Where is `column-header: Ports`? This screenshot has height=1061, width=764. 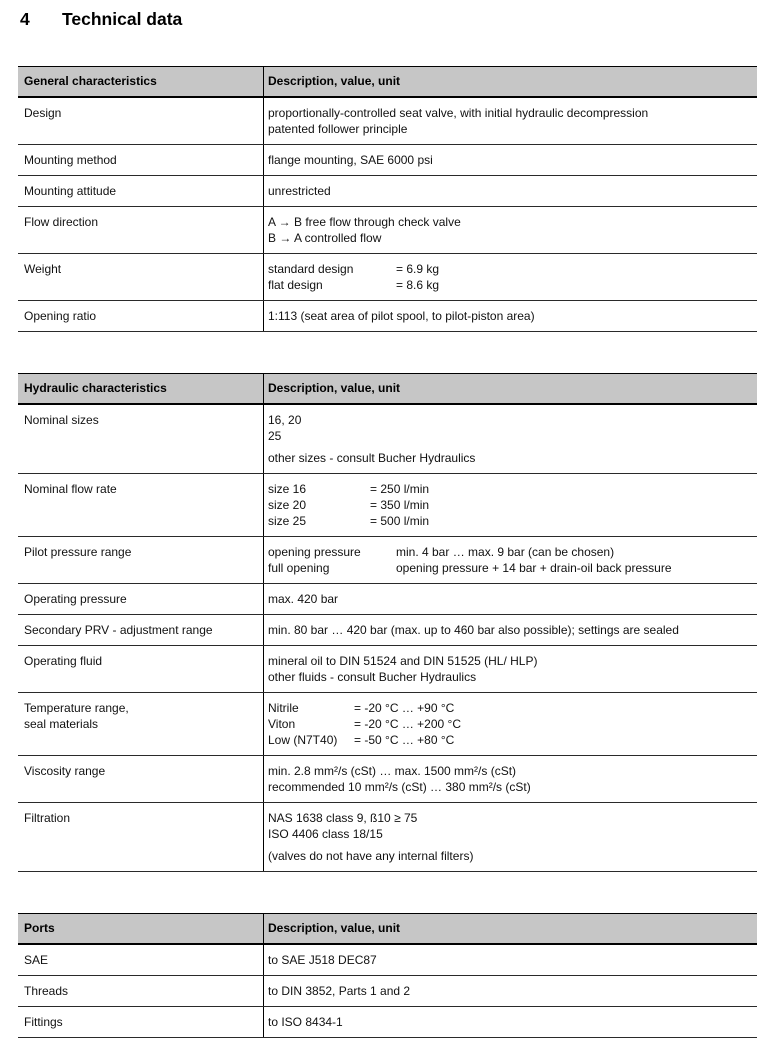
column-header: Ports is located at coordinates (39, 928).